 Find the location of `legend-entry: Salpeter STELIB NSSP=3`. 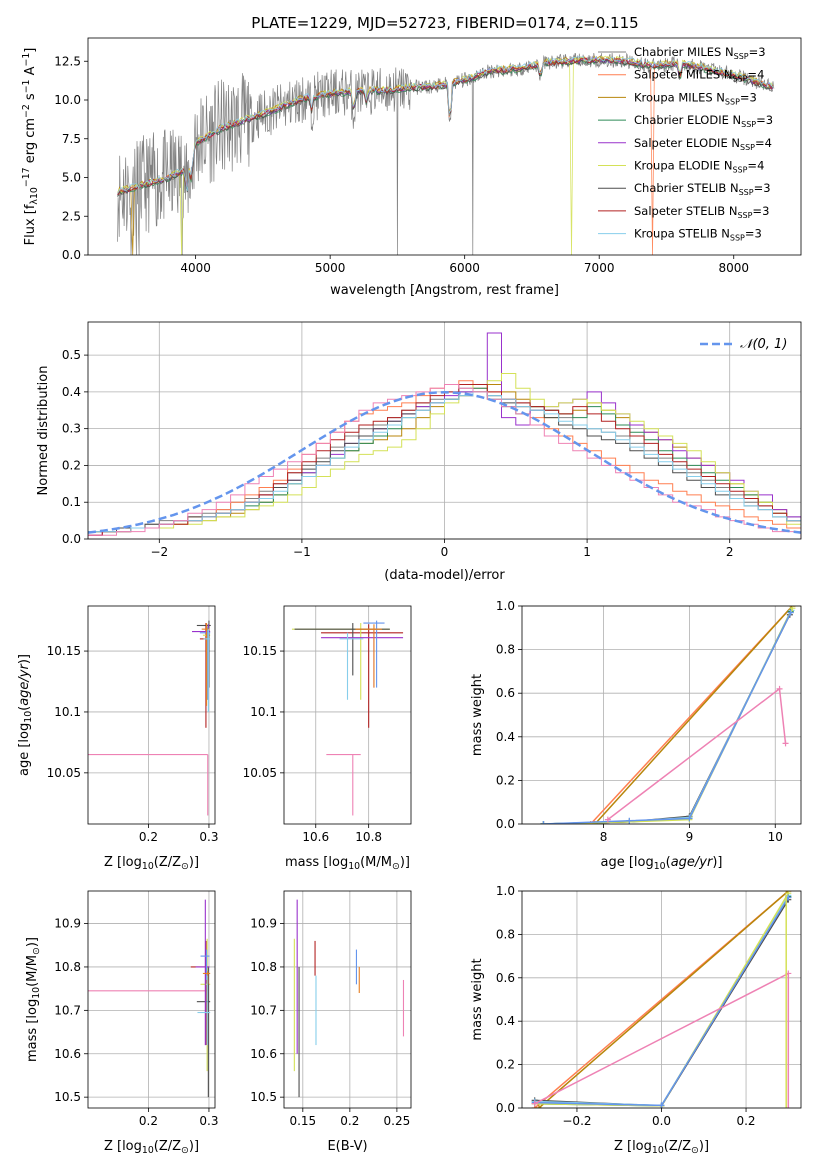

legend-entry: Salpeter STELIB NSSP=3 is located at coordinates (701, 212).